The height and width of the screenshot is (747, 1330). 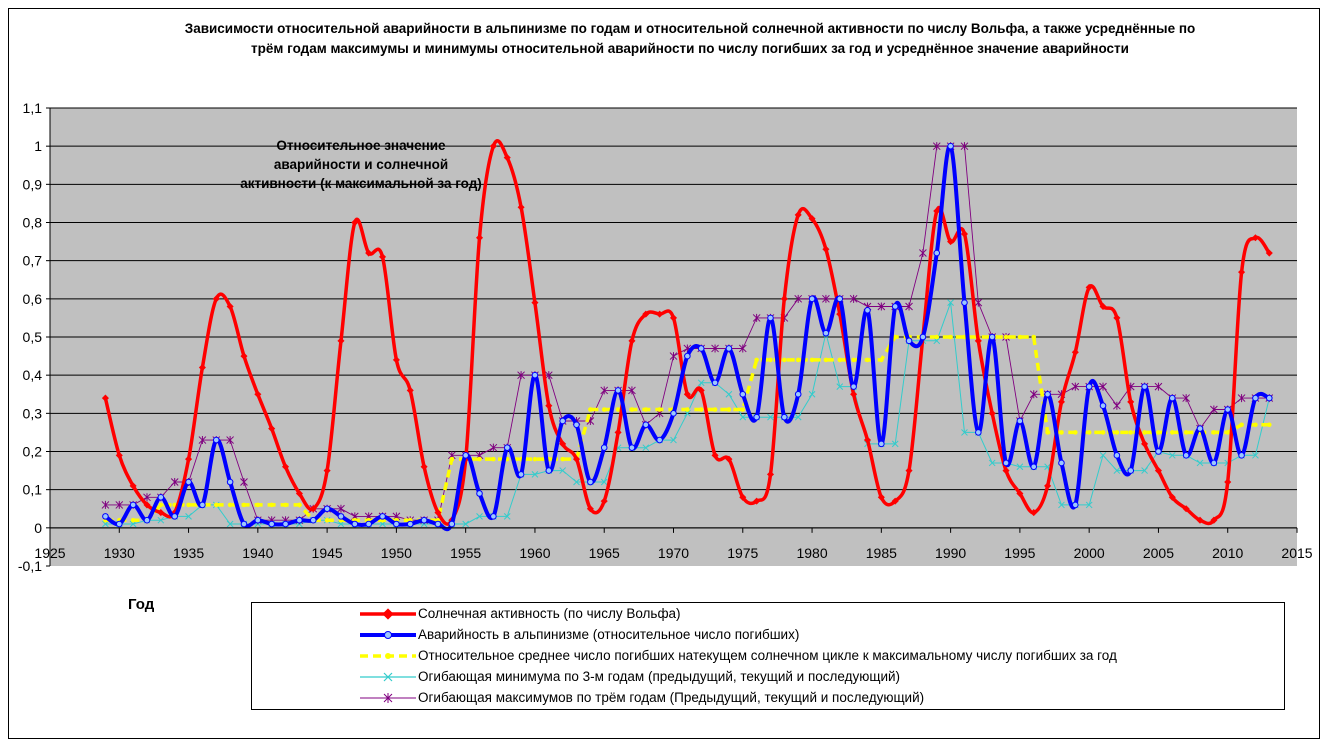 I want to click on x-tick-label: 1935, so click(x=188, y=553).